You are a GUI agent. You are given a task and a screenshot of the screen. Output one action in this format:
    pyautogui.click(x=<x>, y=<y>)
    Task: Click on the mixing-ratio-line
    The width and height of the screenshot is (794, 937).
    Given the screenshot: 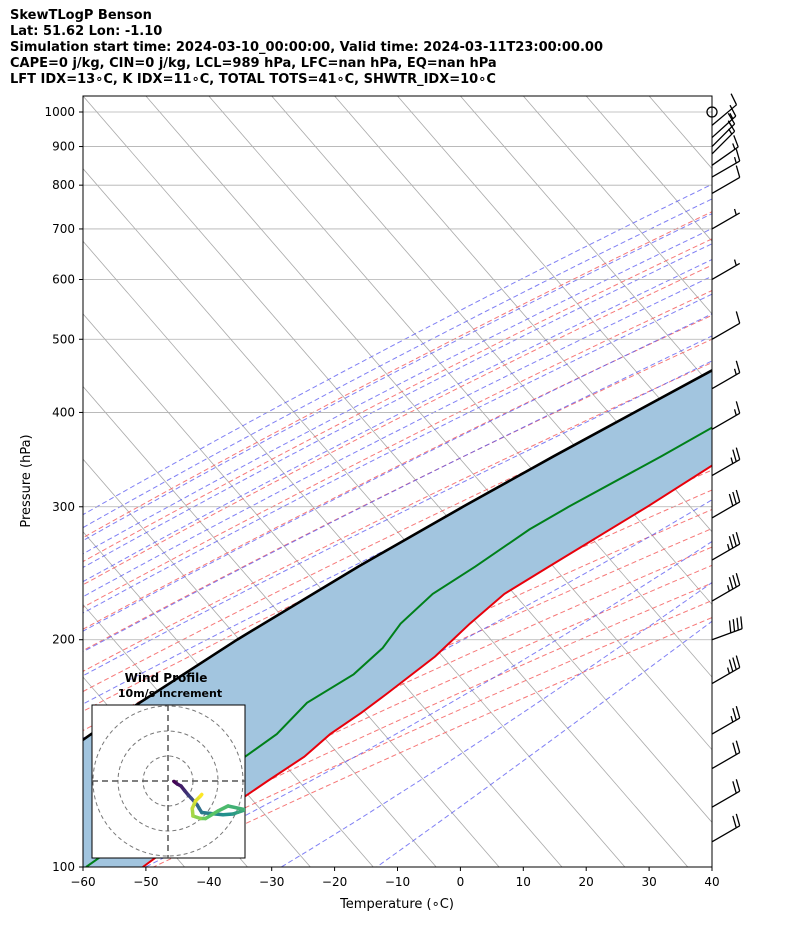 What is the action you would take?
    pyautogui.click(x=778, y=188)
    